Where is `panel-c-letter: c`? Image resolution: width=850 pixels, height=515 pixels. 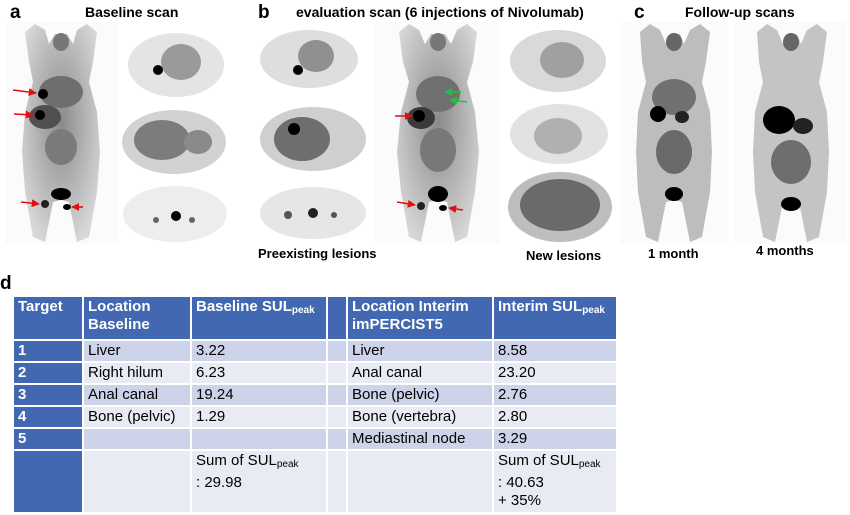
panel-c-letter: c is located at coordinates (639, 12).